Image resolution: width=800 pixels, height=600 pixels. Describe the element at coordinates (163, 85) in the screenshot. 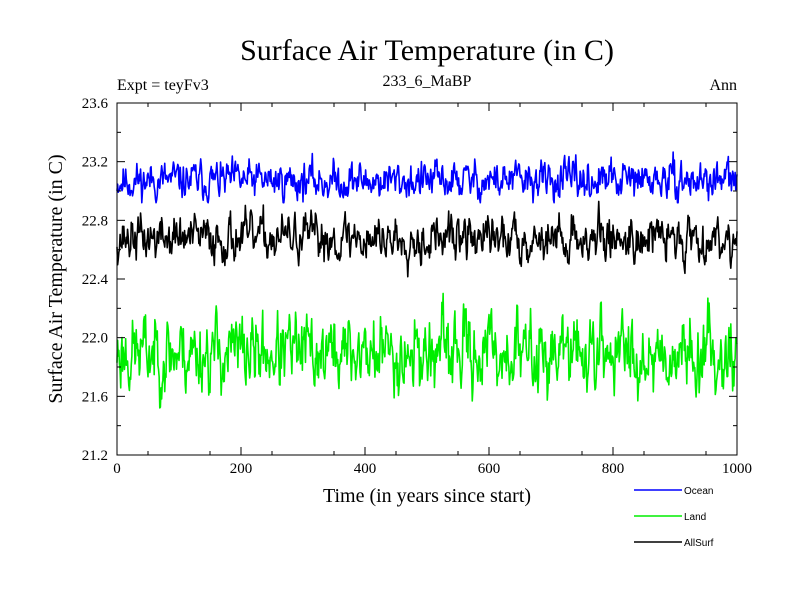

I see `experiment-label: Expt = teyFv3` at that location.